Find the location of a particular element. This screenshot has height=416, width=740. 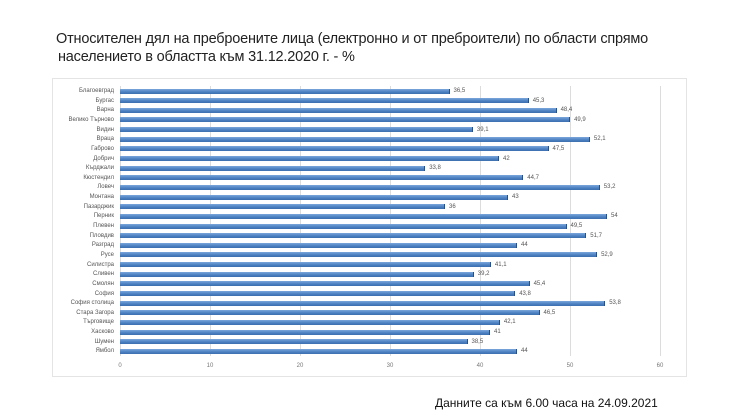

bar-row: Шумен 38,5 is located at coordinates (377, 342).